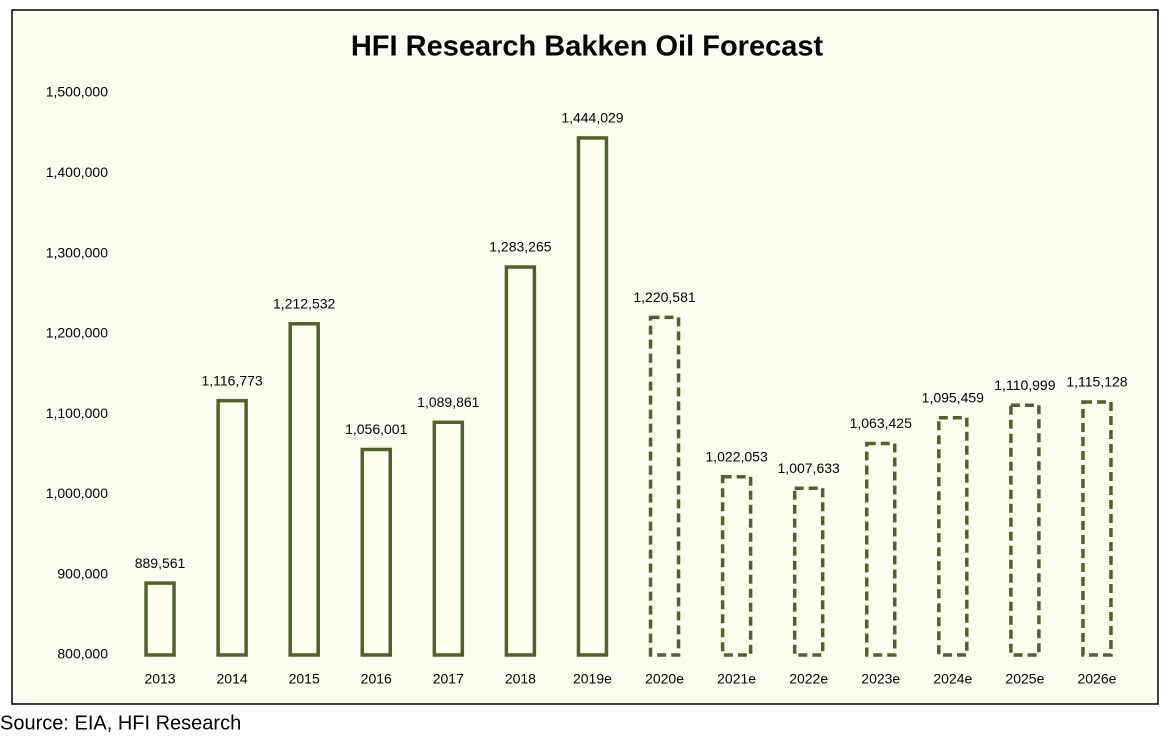  What do you see at coordinates (77, 493) in the screenshot?
I see `y-tick-label: 1,000,000` at bounding box center [77, 493].